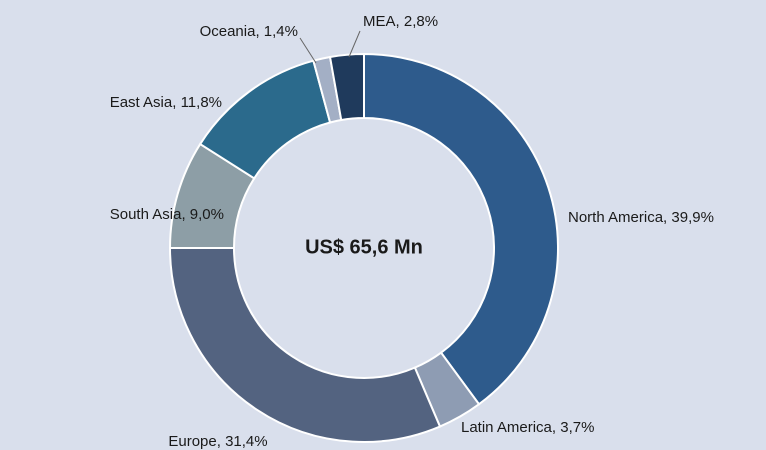 The image size is (766, 450). I want to click on center-label: US$ 65,6 Mn, so click(364, 247).